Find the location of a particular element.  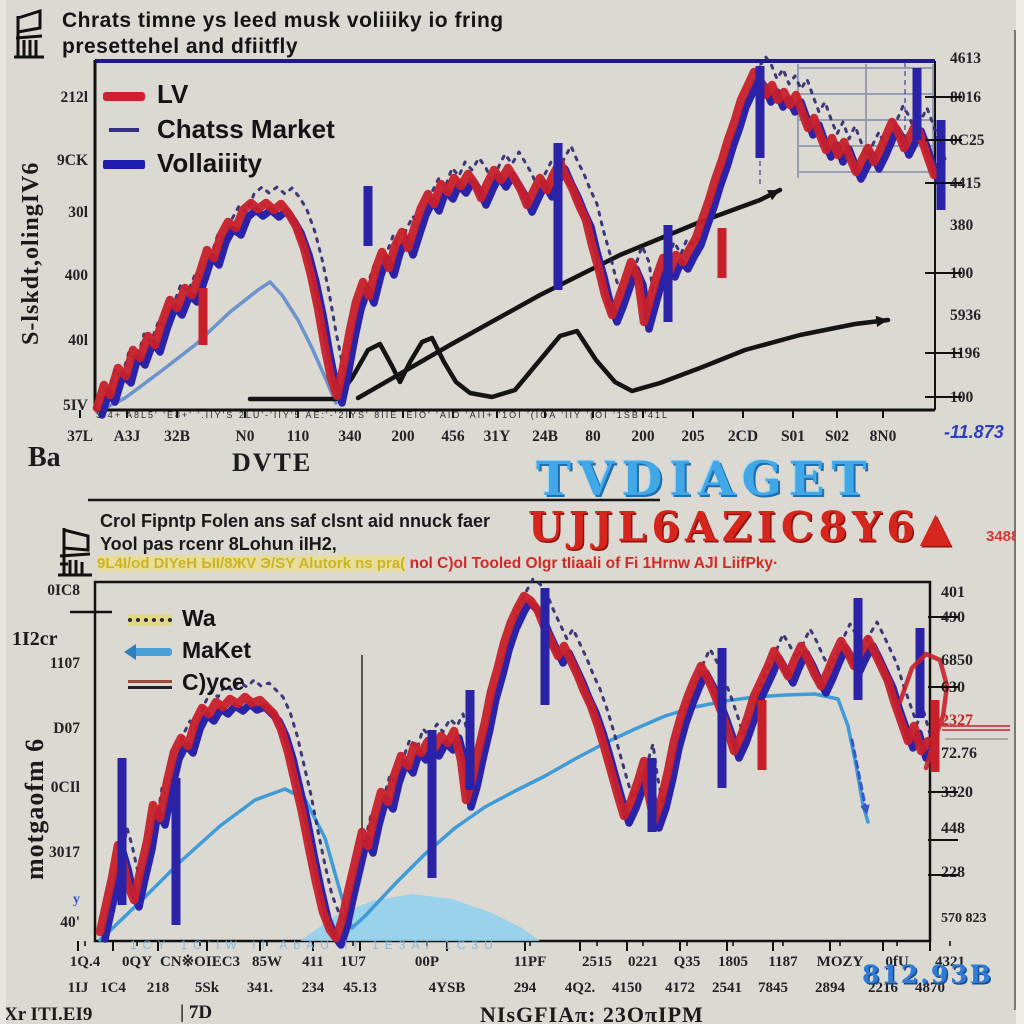

svg-text: 37L is located at coordinates (80, 436).